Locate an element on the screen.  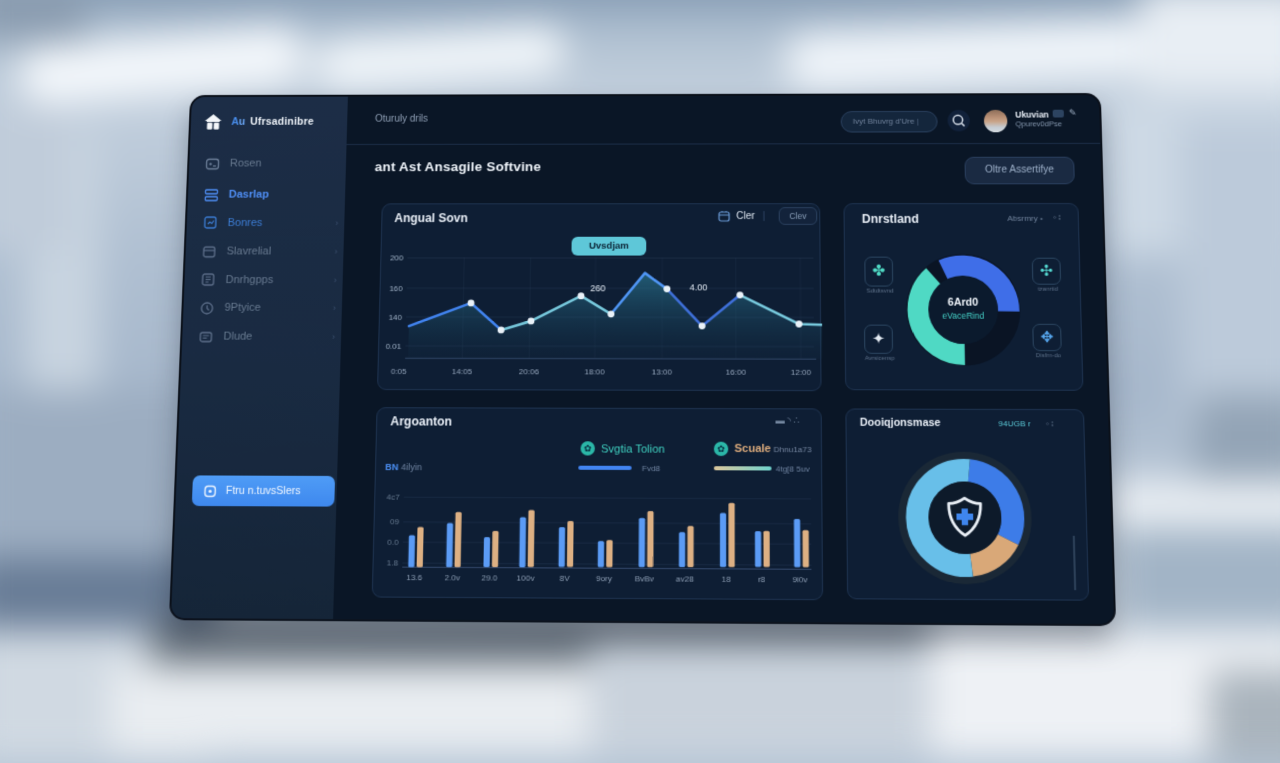
svg-text: 18 is located at coordinates (726, 579).